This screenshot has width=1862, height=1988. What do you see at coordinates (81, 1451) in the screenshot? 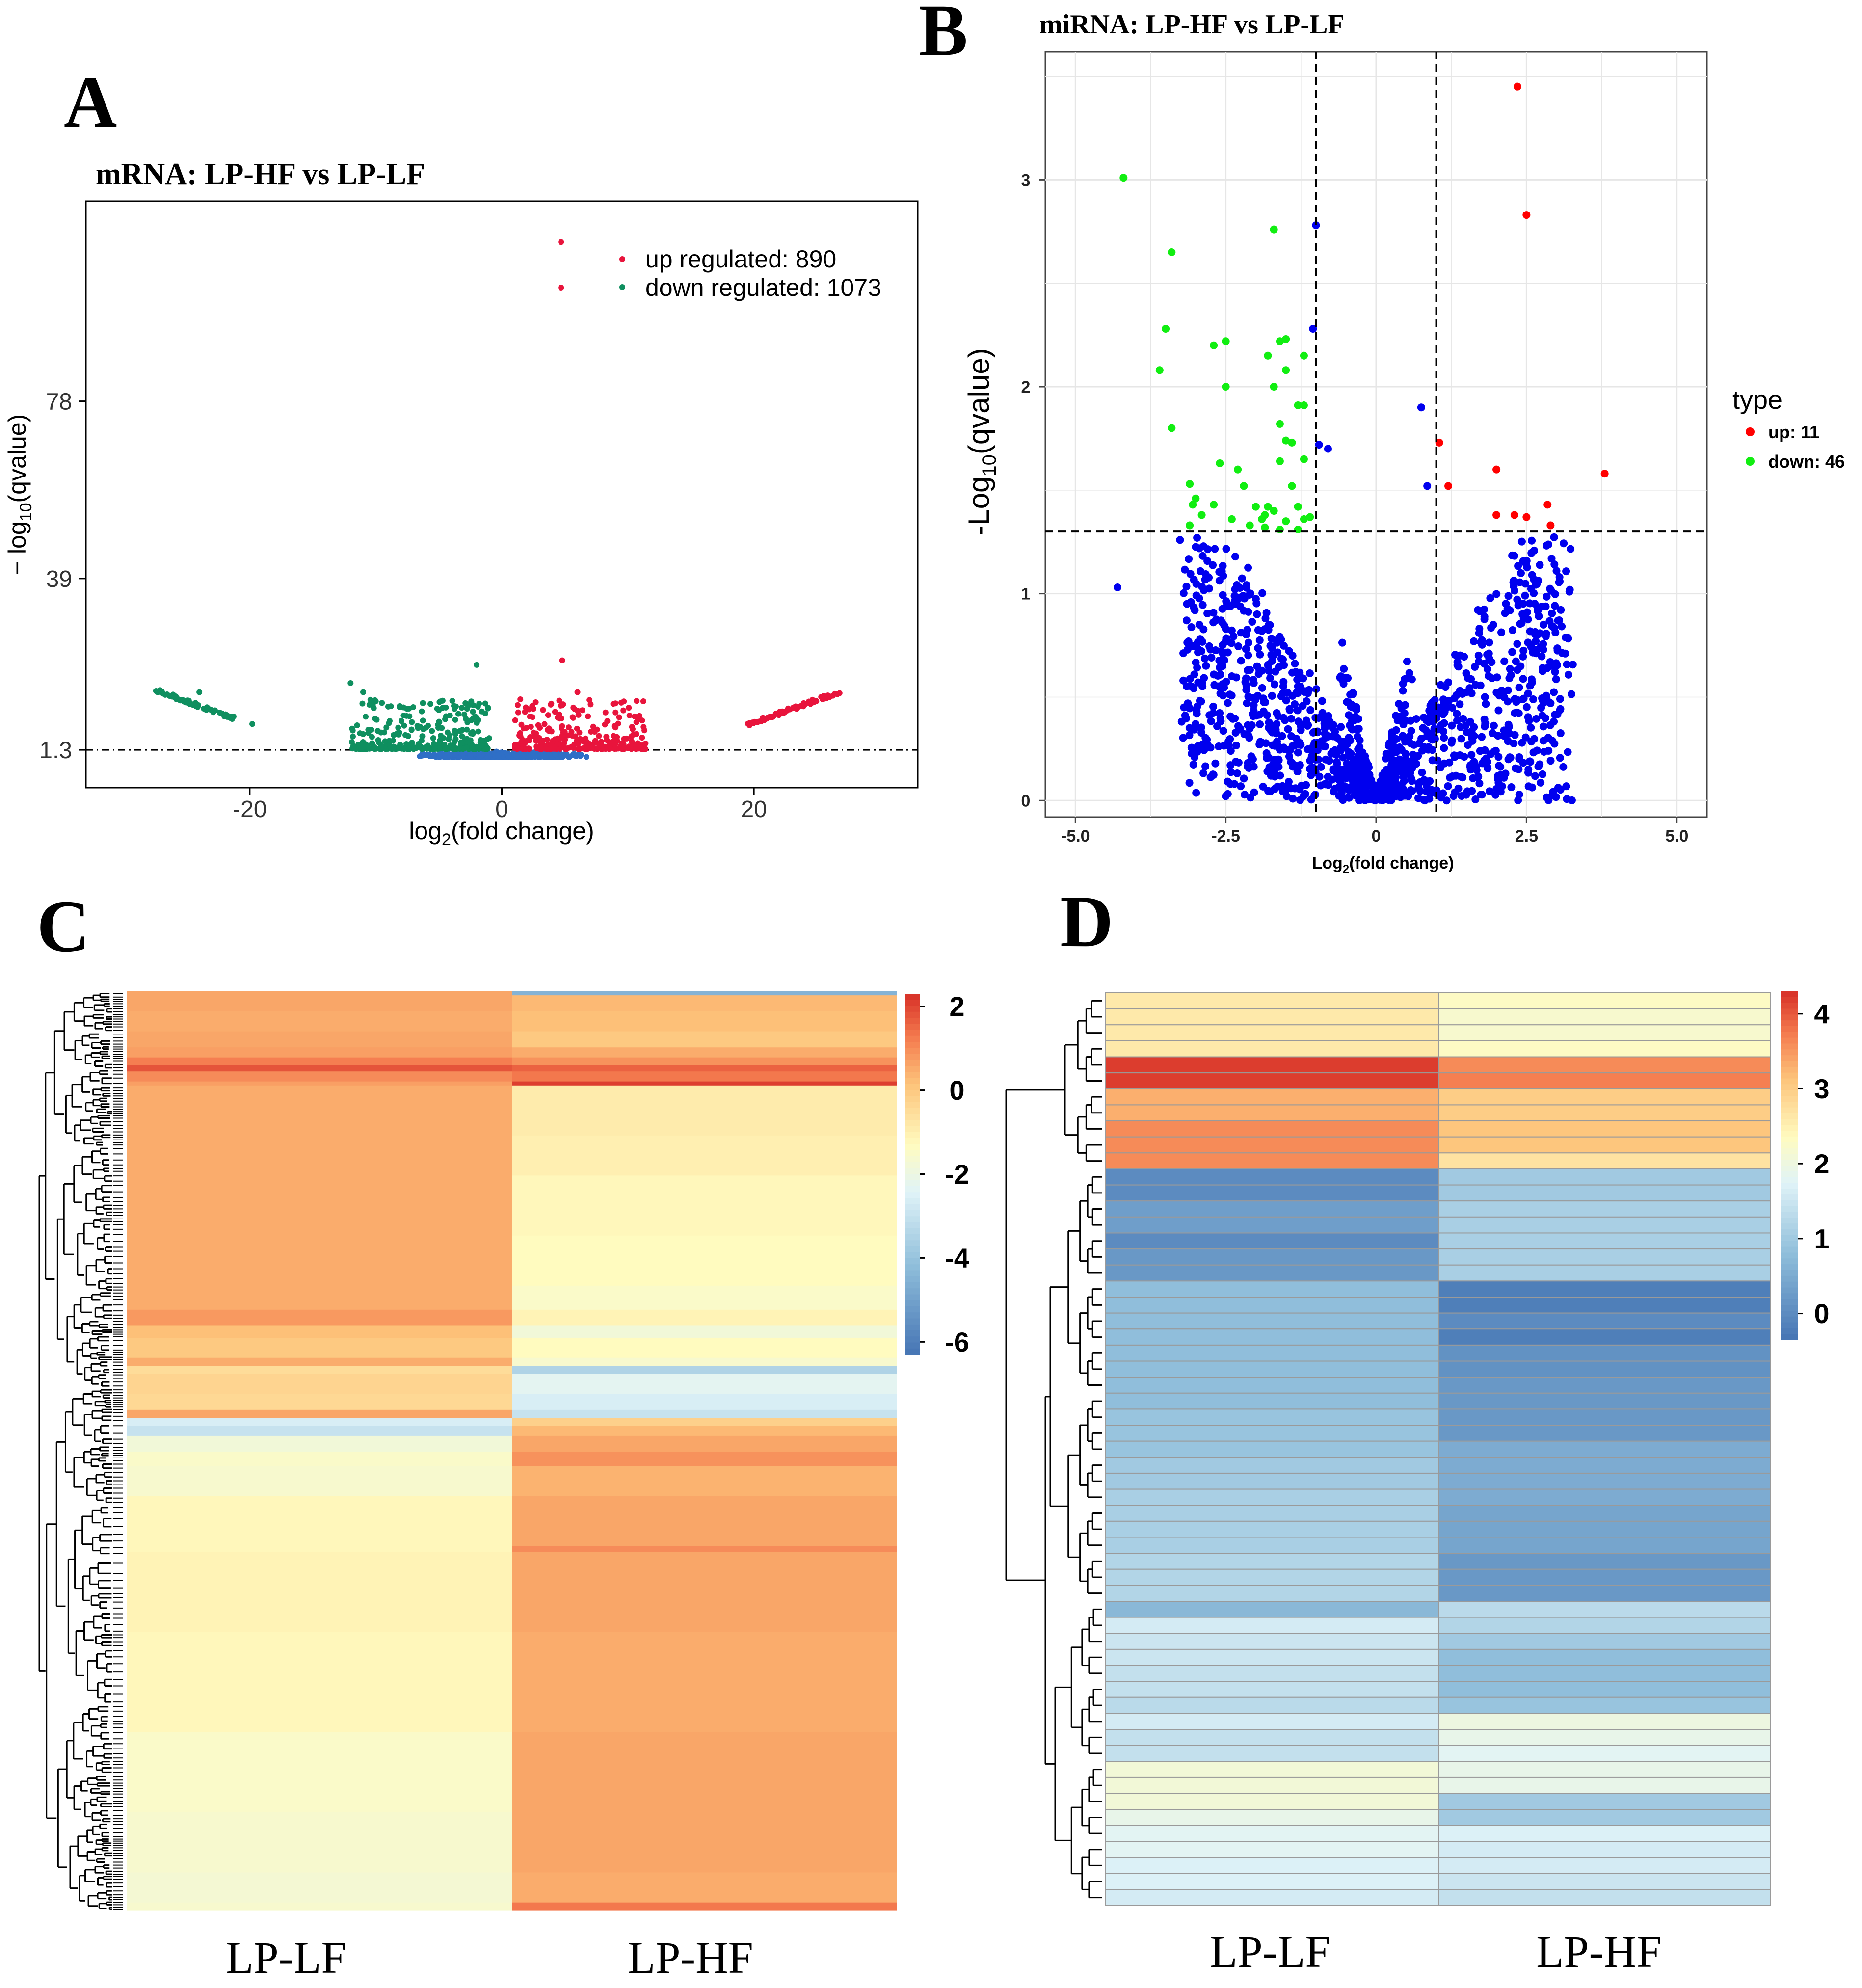
I see `panel-c-row-dendrogram` at bounding box center [81, 1451].